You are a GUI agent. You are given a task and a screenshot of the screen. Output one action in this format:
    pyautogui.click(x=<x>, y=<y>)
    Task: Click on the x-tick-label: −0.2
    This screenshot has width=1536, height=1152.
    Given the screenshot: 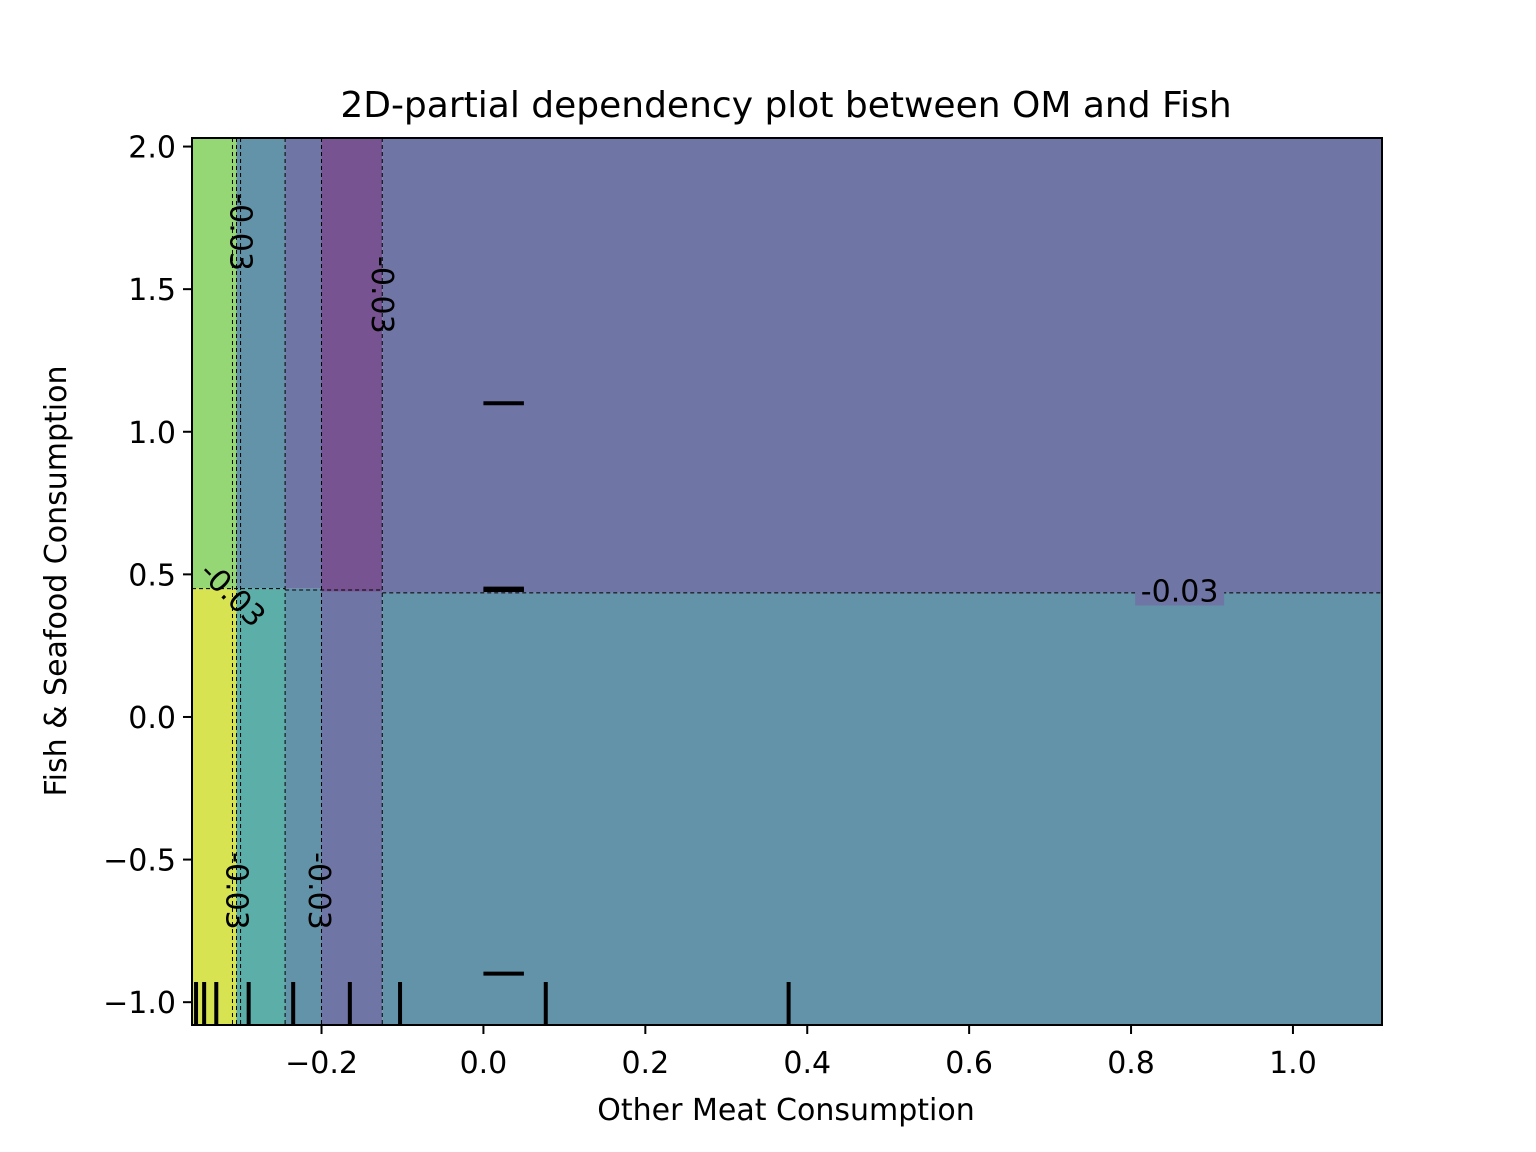 What is the action you would take?
    pyautogui.click(x=321, y=1063)
    